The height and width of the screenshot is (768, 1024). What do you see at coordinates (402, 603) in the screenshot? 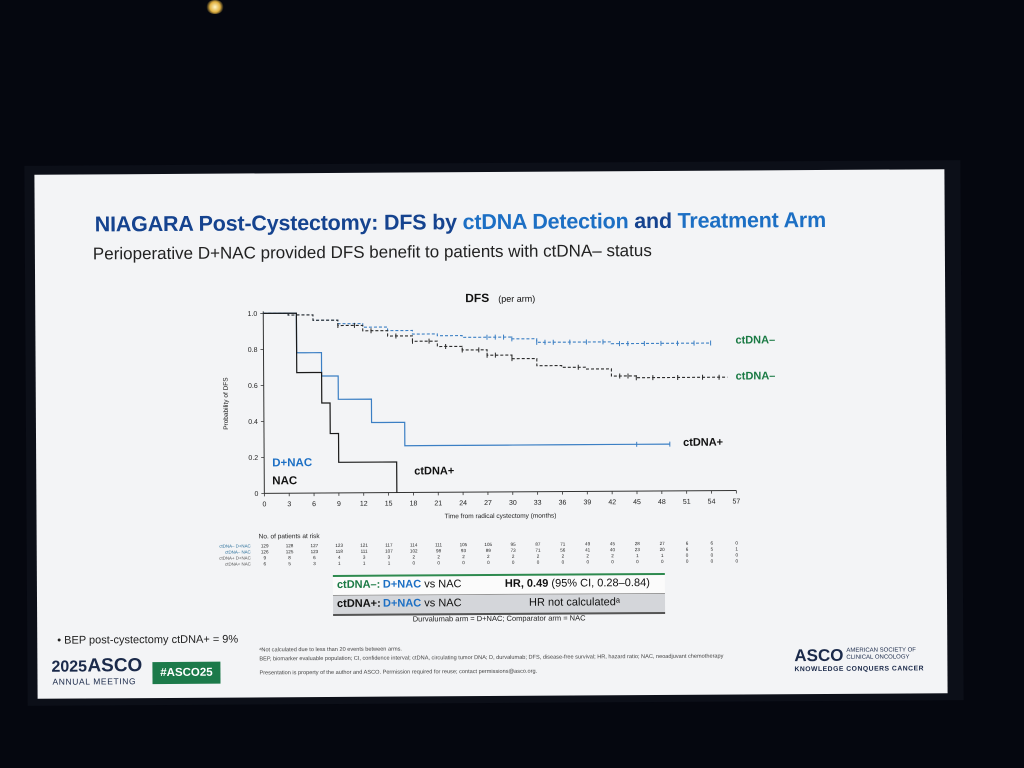
I see `hr-row2-arm: D+NAC` at bounding box center [402, 603].